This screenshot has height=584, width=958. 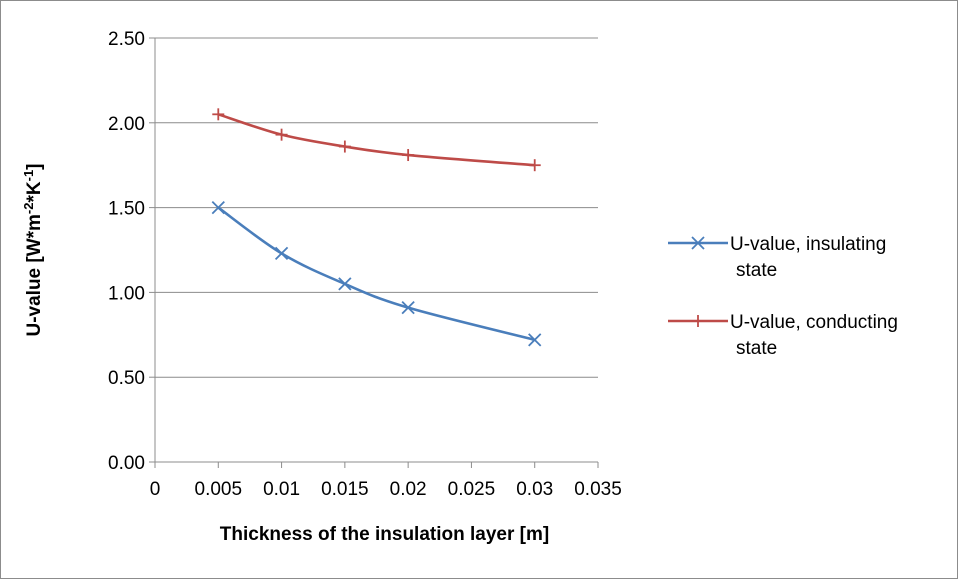 I want to click on x-tick-label: 0.03, so click(x=534, y=489).